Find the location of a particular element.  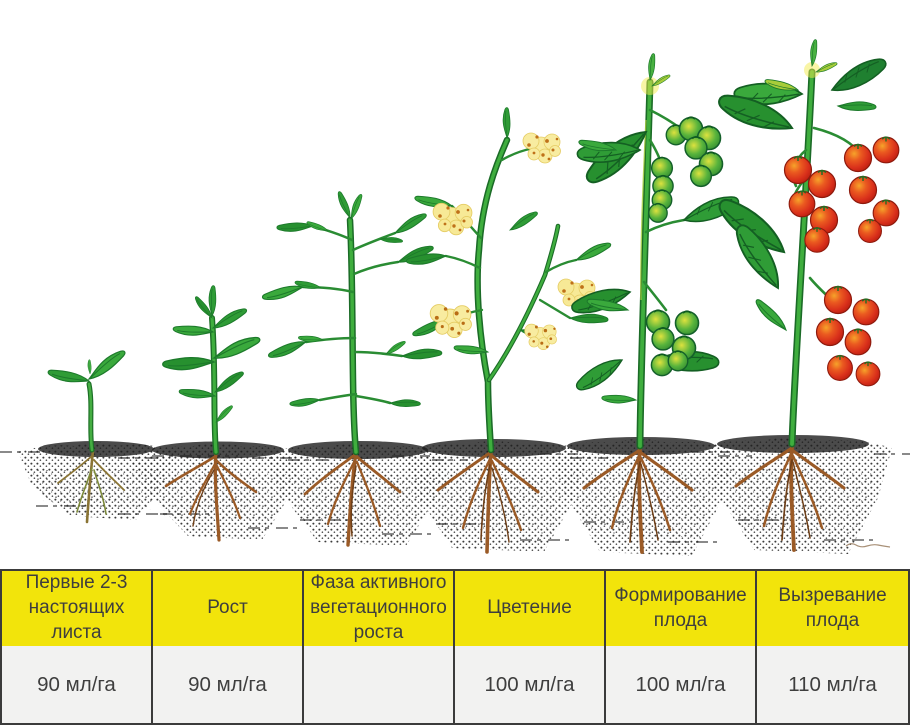

column-stage-3: Фаза активного вегетационного роста is located at coordinates (379, 647).